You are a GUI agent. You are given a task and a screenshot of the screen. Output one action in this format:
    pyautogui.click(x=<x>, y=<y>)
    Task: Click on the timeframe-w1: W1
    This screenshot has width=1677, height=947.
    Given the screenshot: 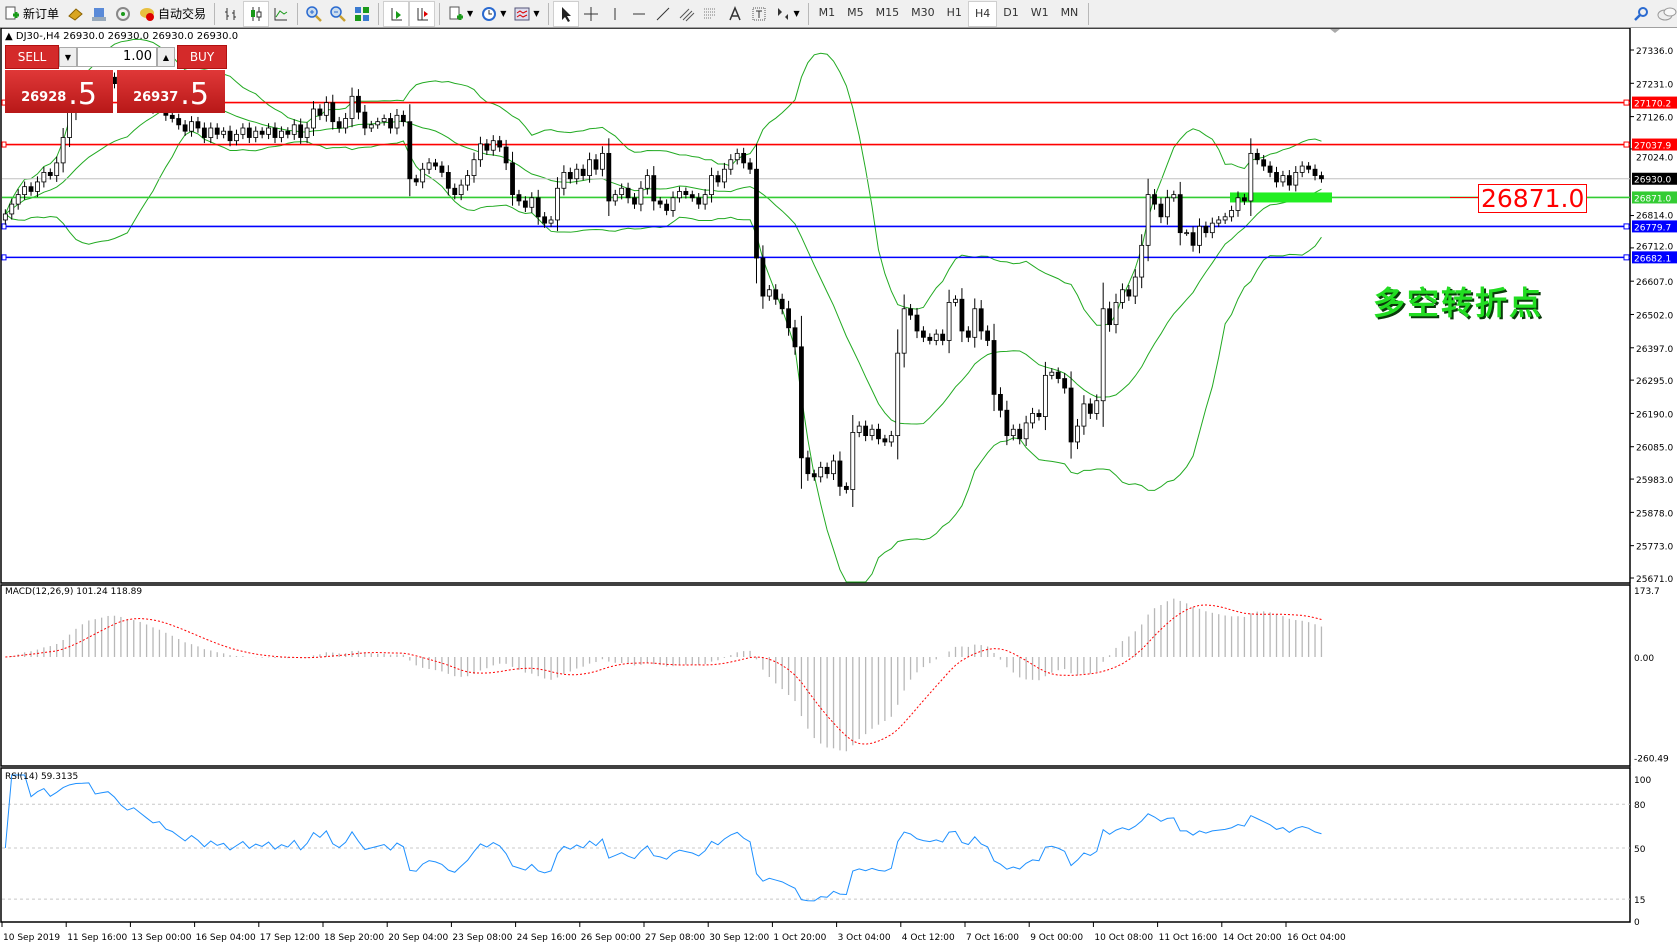 What is the action you would take?
    pyautogui.click(x=1039, y=12)
    